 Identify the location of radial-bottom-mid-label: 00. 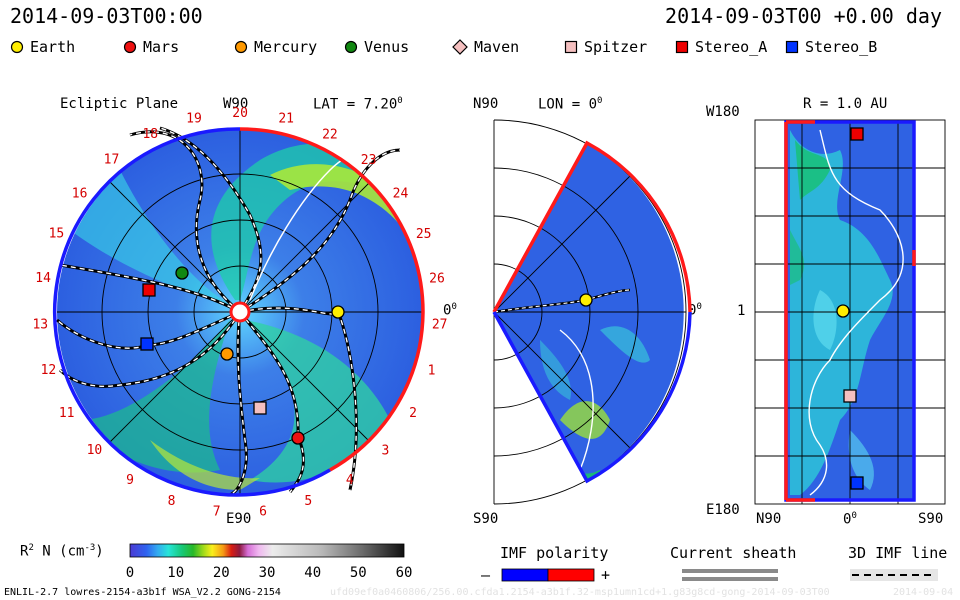
(850, 519).